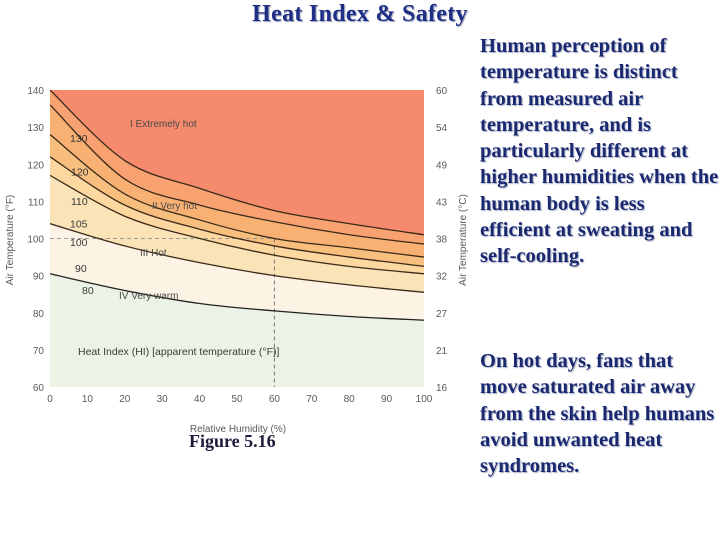  I want to click on y-tick-label-c-16: 16, so click(442, 388).